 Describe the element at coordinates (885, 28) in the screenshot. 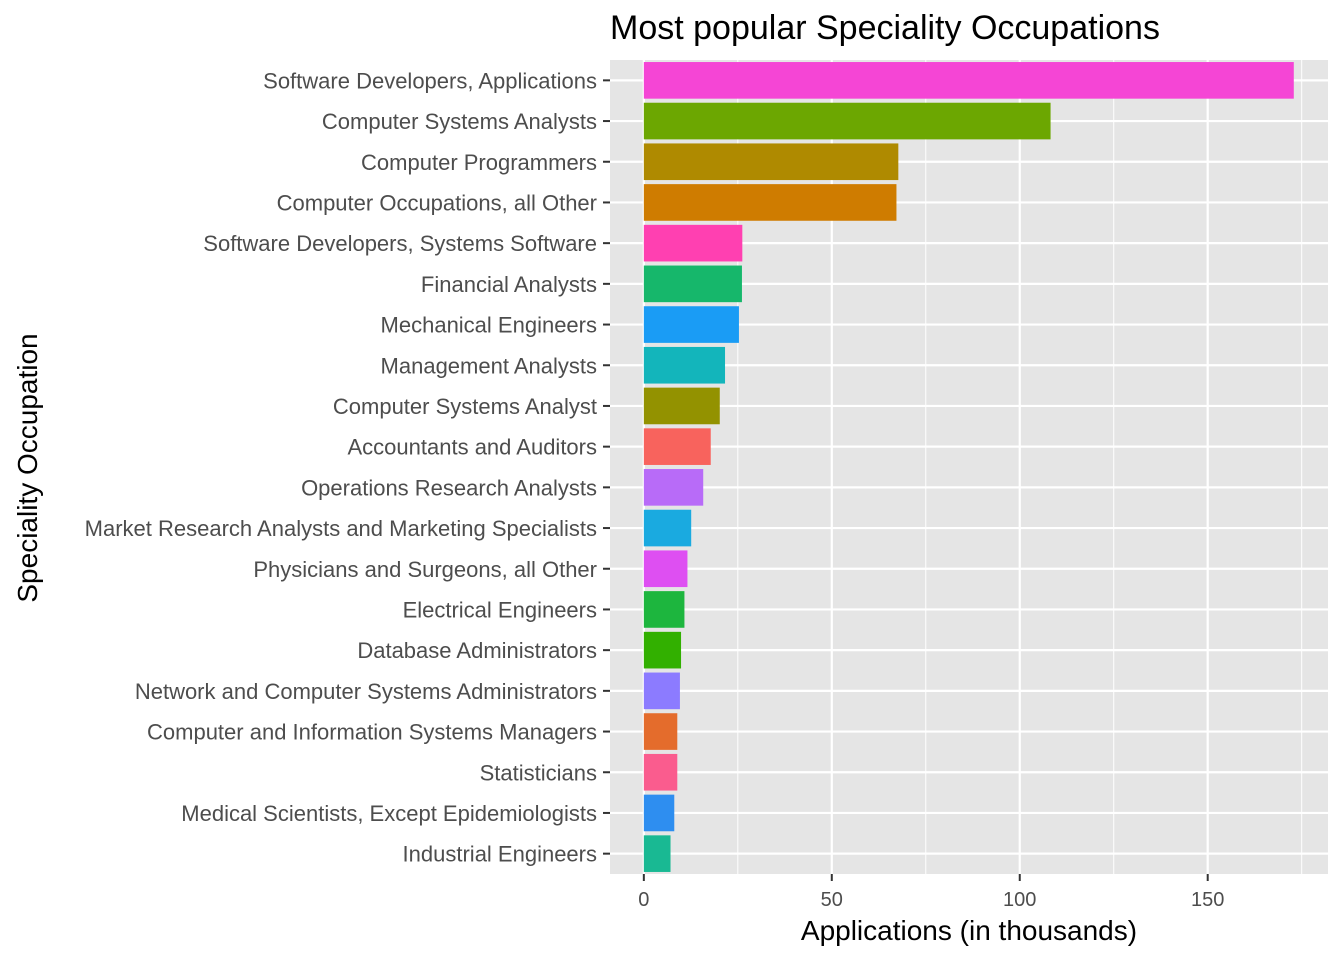

I see `chart-title: Most popular Speciality Occupations` at that location.